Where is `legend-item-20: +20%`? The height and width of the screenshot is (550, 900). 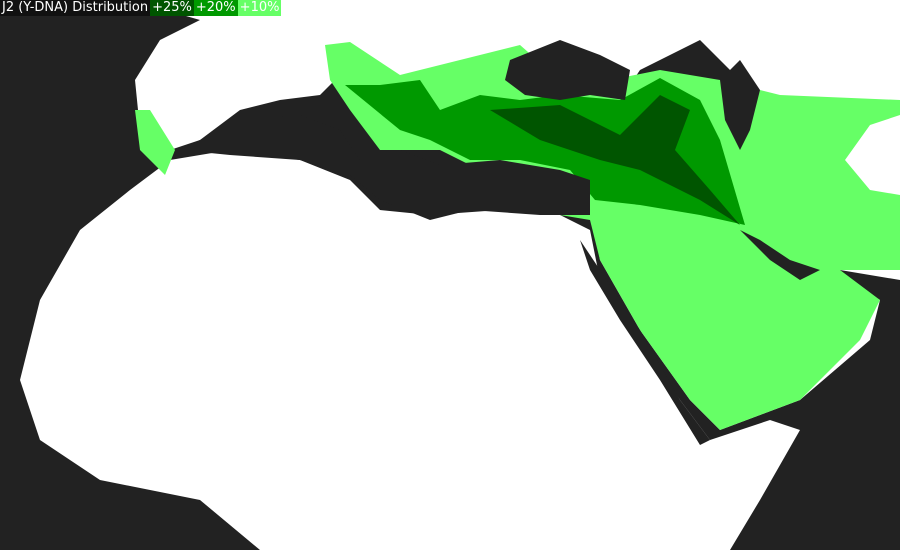
legend-item-20: +20% is located at coordinates (215, 8).